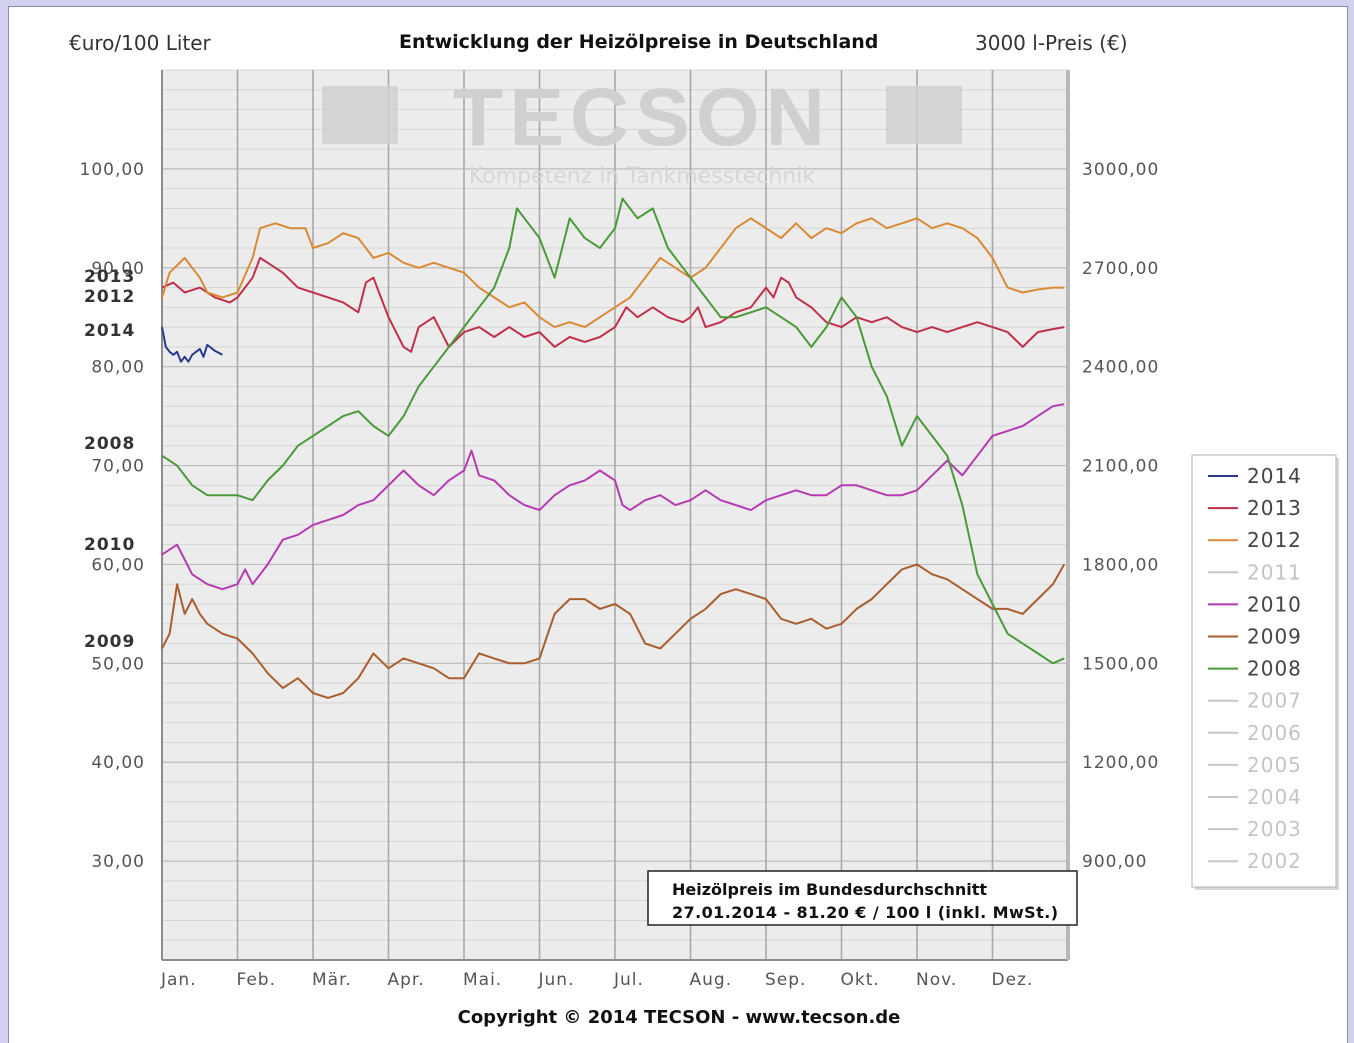 The width and height of the screenshot is (1354, 1043). I want to click on month-label: Aug., so click(711, 980).